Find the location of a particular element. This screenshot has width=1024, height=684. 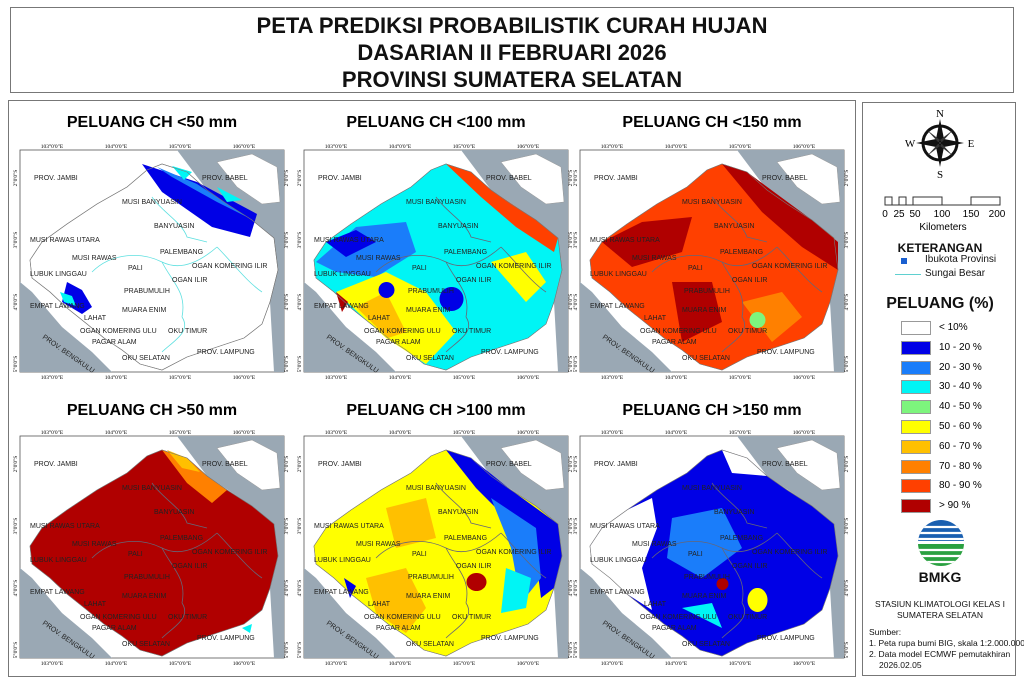

legend-label: 40 - 50 % is located at coordinates (960, 407).